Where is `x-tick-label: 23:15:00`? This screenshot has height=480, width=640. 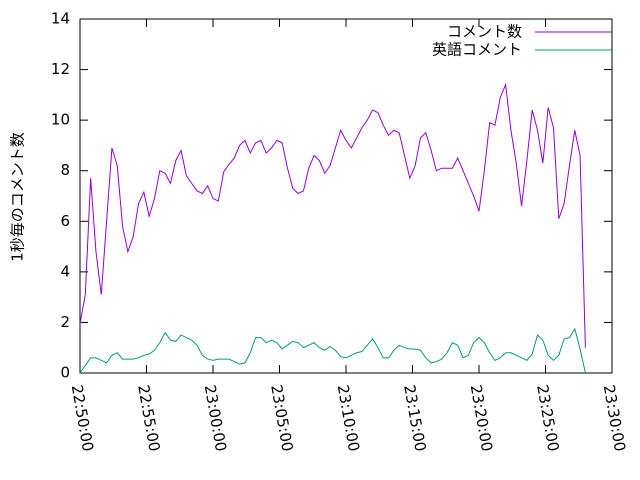 x-tick-label: 23:15:00 is located at coordinates (414, 417).